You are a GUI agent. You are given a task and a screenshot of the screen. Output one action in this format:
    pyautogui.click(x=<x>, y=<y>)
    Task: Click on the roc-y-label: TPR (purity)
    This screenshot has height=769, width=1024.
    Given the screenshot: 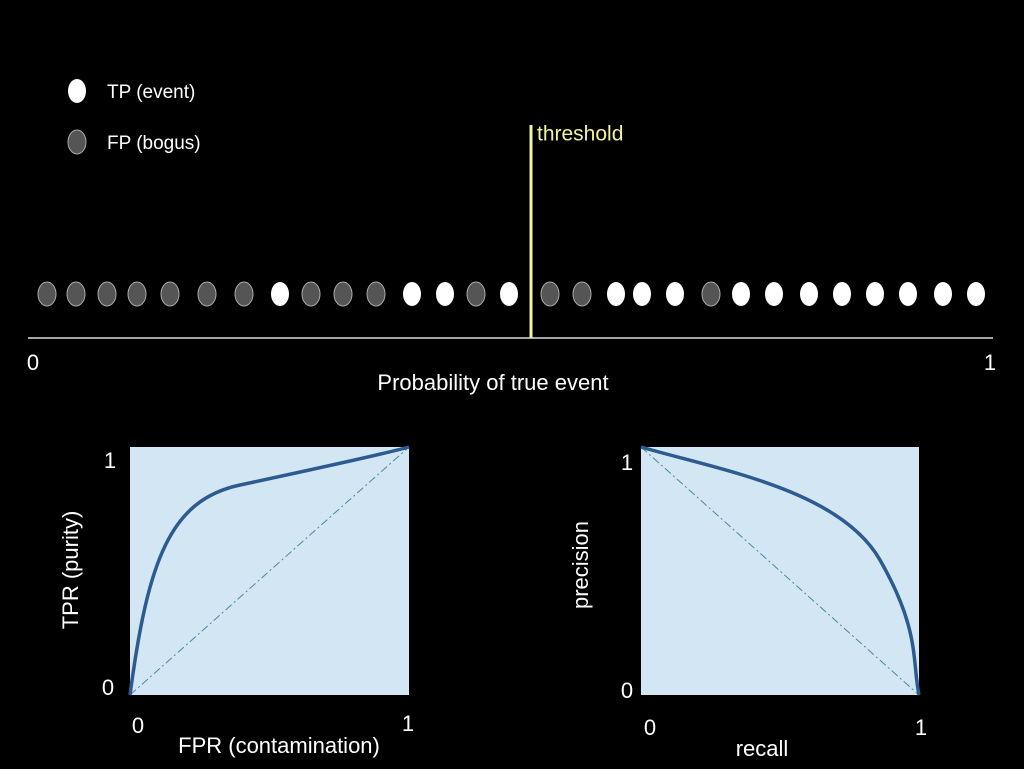 What is the action you would take?
    pyautogui.click(x=70, y=570)
    